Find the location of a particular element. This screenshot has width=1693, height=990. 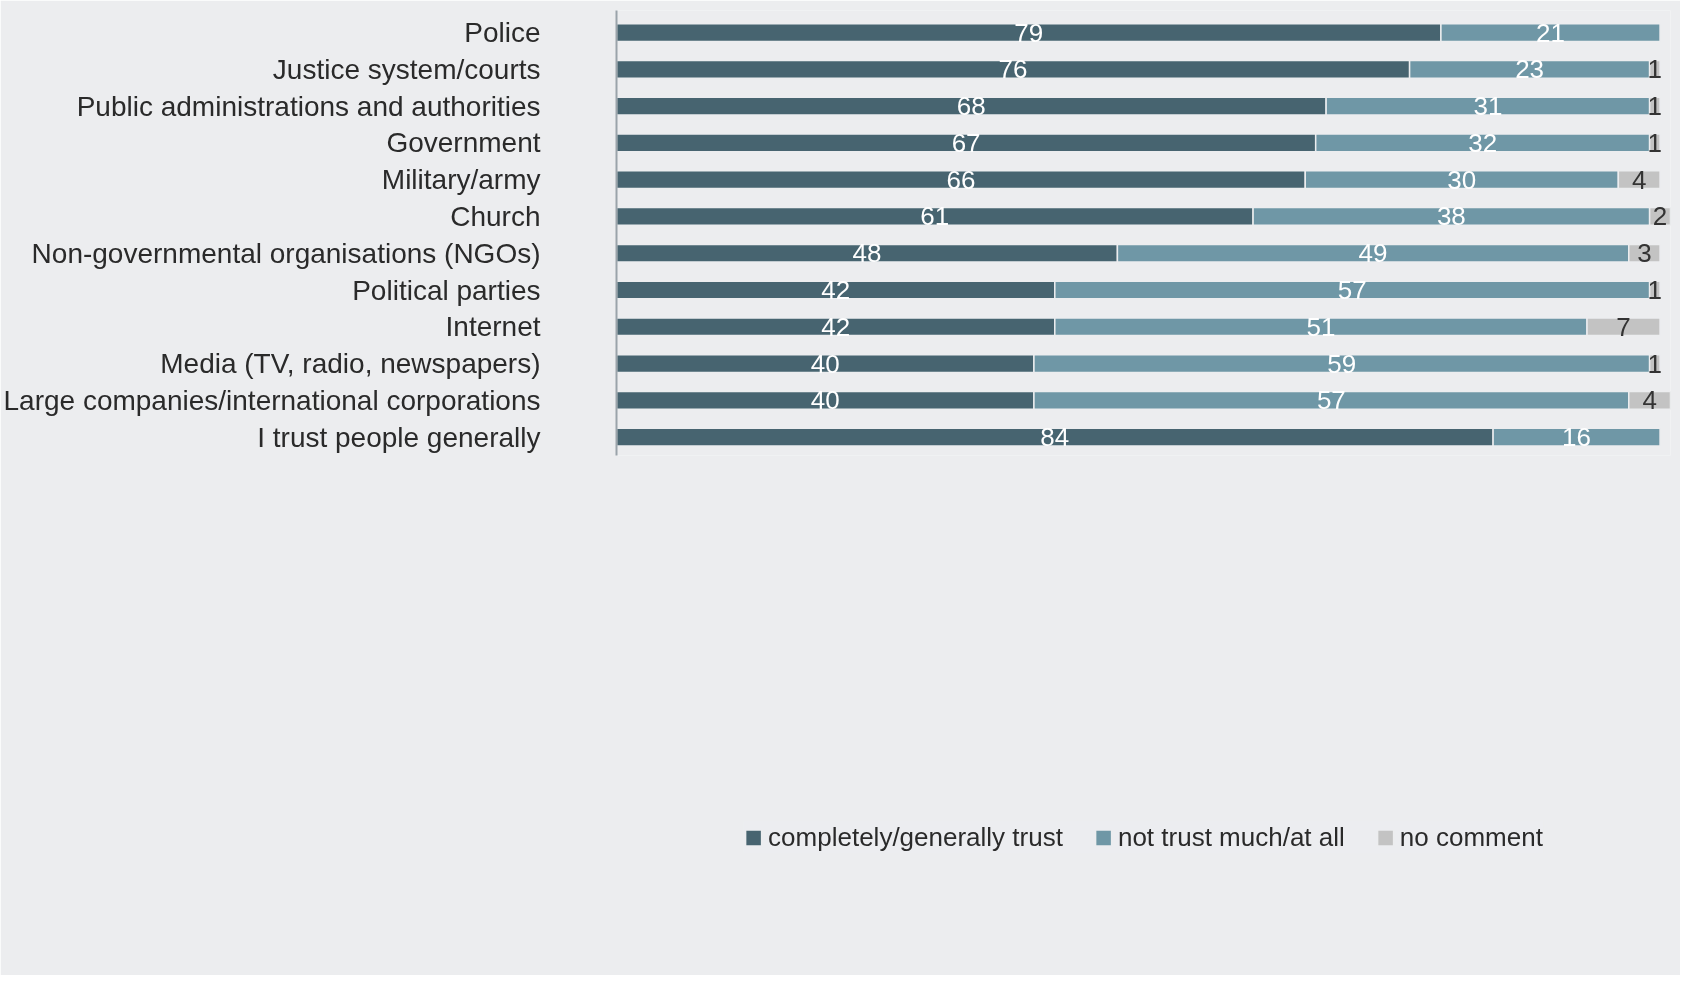

data-label: 31 is located at coordinates (1488, 106).